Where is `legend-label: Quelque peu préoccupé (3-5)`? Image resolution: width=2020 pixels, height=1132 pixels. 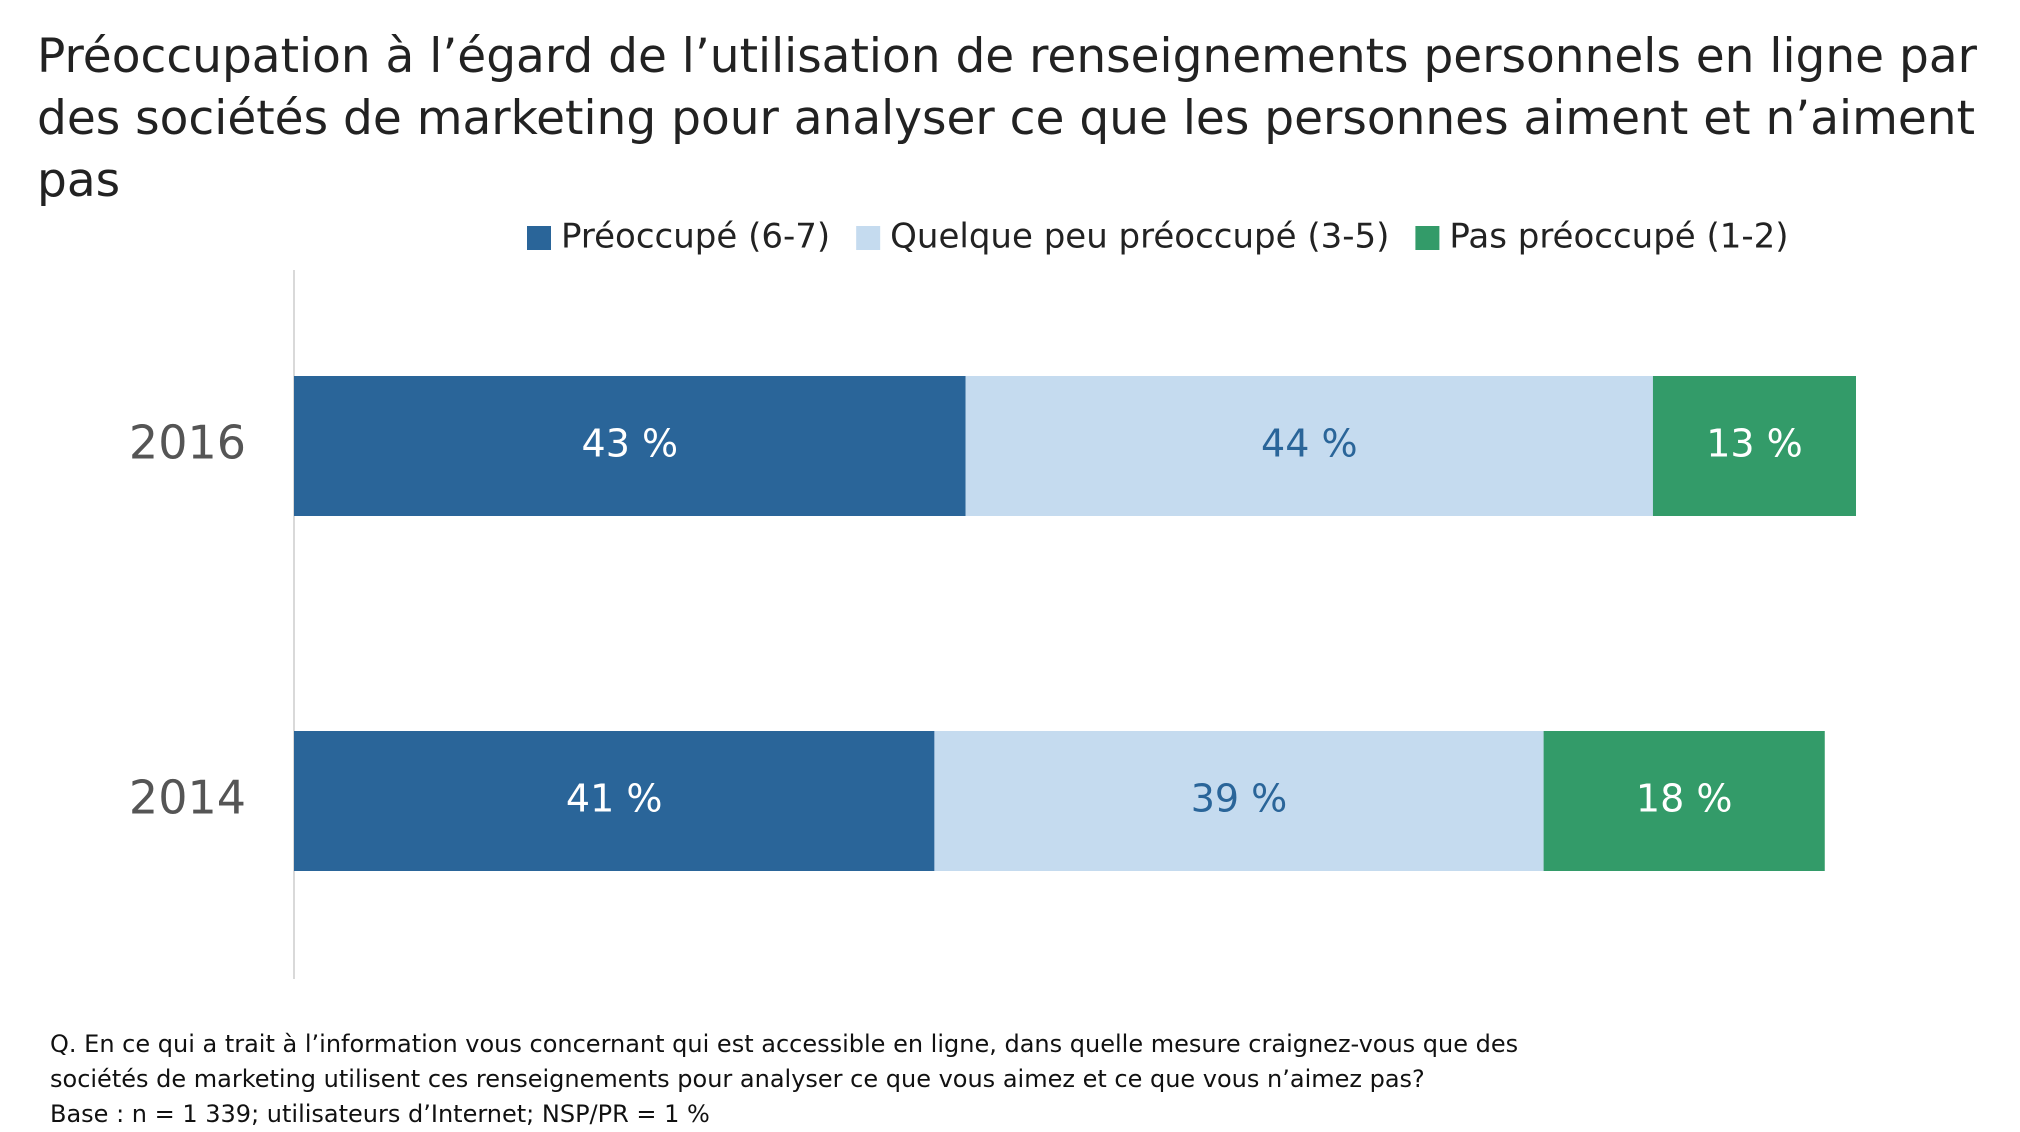 legend-label: Quelque peu préoccupé (3-5) is located at coordinates (1139, 237).